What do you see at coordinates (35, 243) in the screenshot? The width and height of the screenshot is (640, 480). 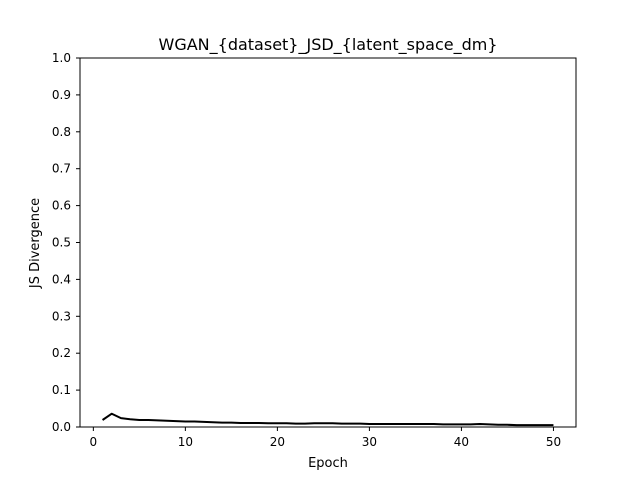 I see `y-axis-label: JS Divergence` at bounding box center [35, 243].